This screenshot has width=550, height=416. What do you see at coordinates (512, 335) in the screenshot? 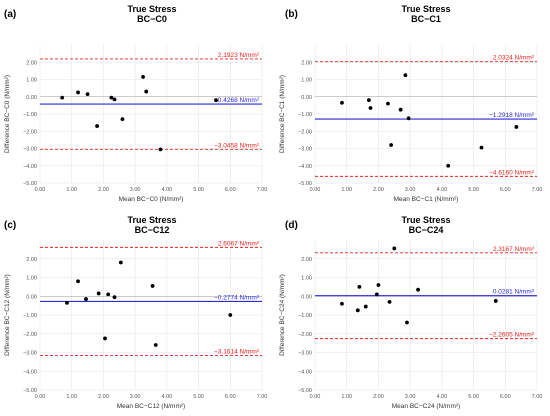
I see `limit-of-agreement-label: −2.2605 N/mm²` at bounding box center [512, 335].